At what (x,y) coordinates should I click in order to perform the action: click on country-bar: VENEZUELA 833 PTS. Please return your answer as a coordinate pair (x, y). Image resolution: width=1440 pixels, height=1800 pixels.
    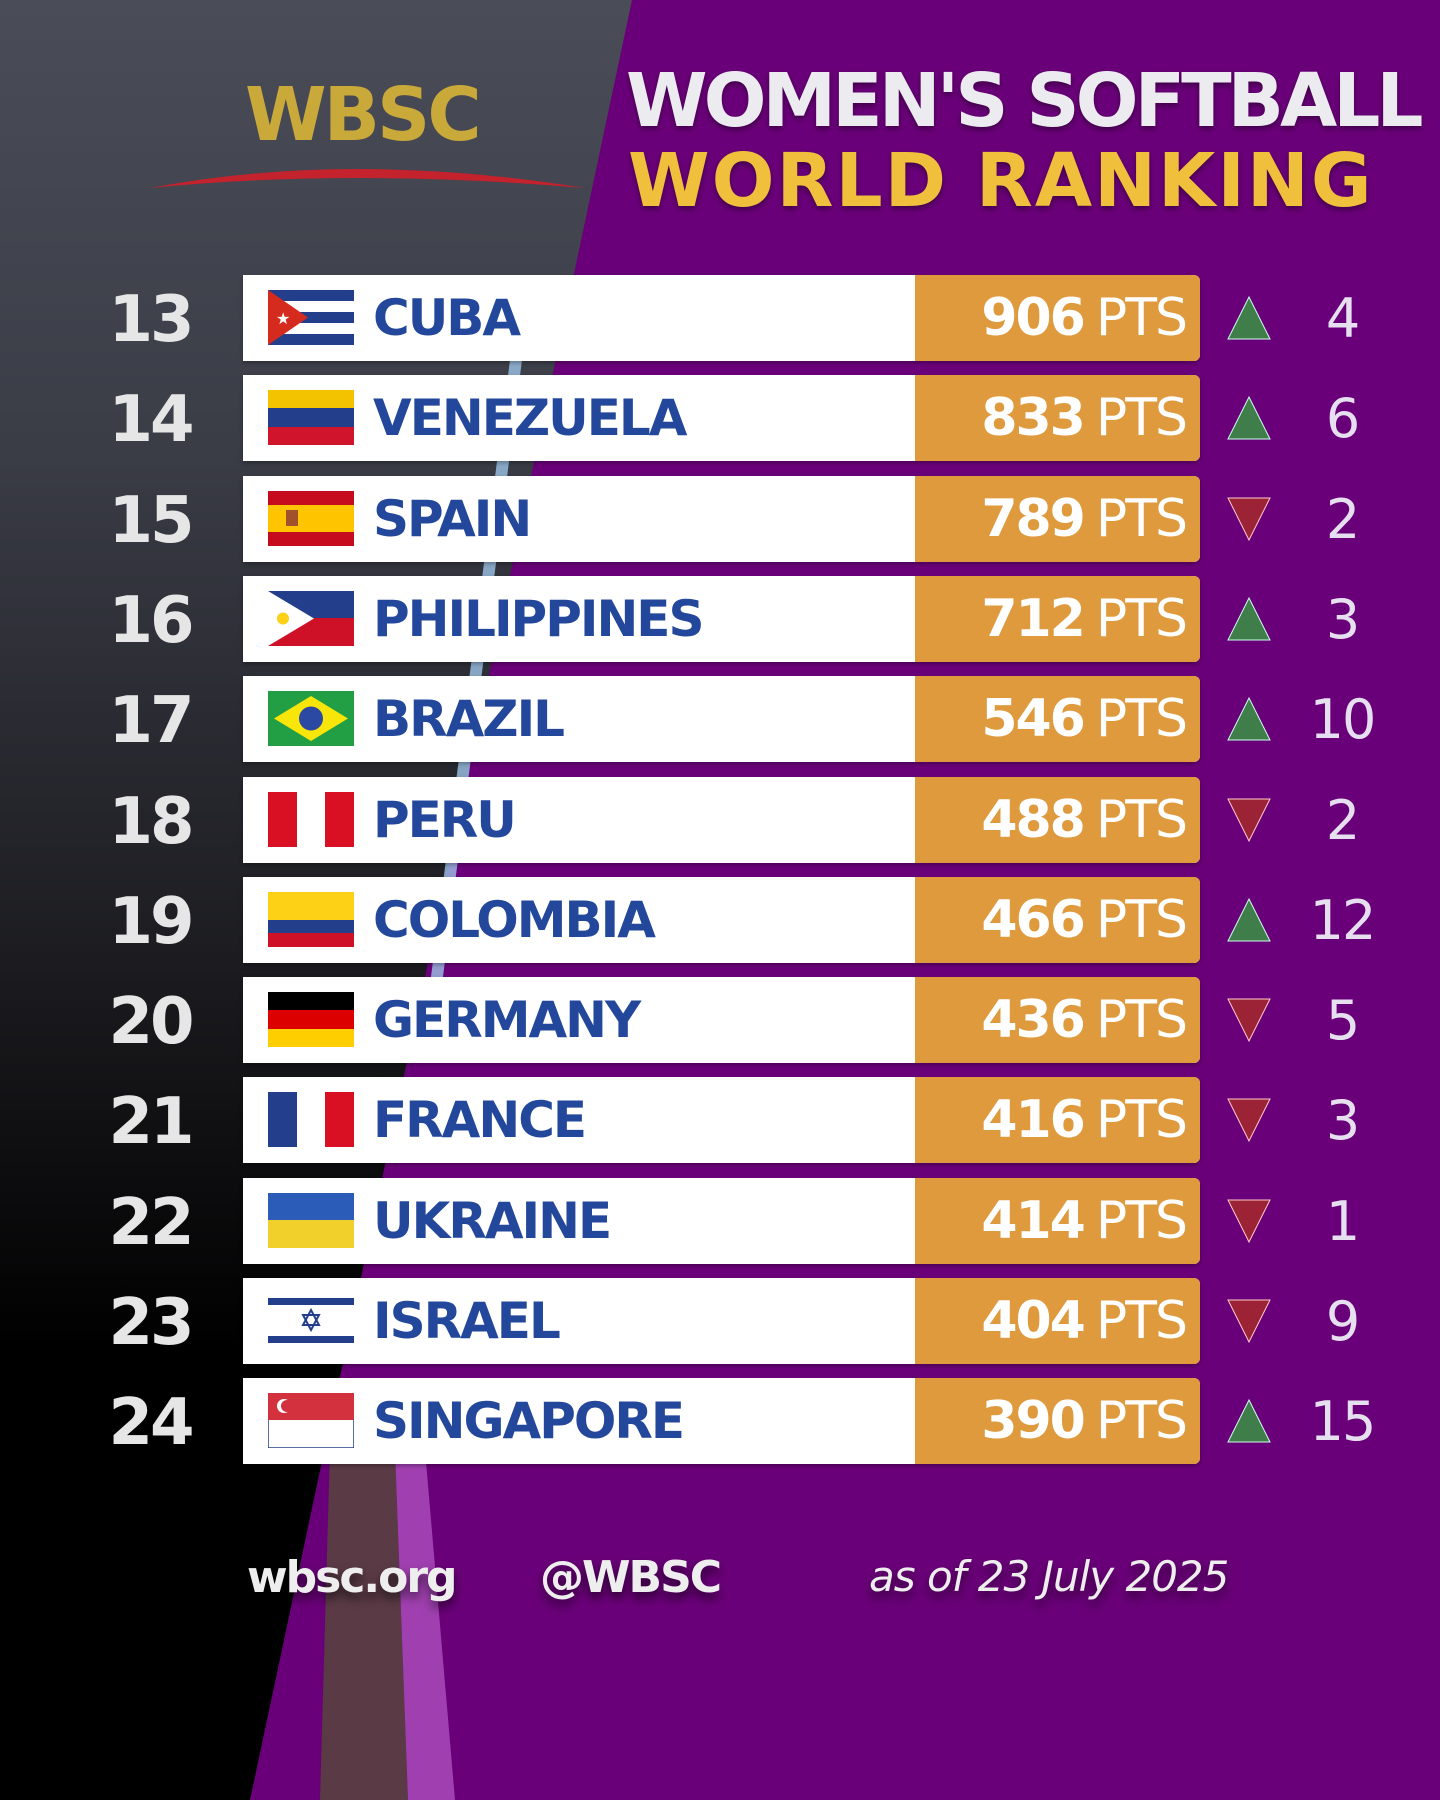
    Looking at the image, I should click on (721, 418).